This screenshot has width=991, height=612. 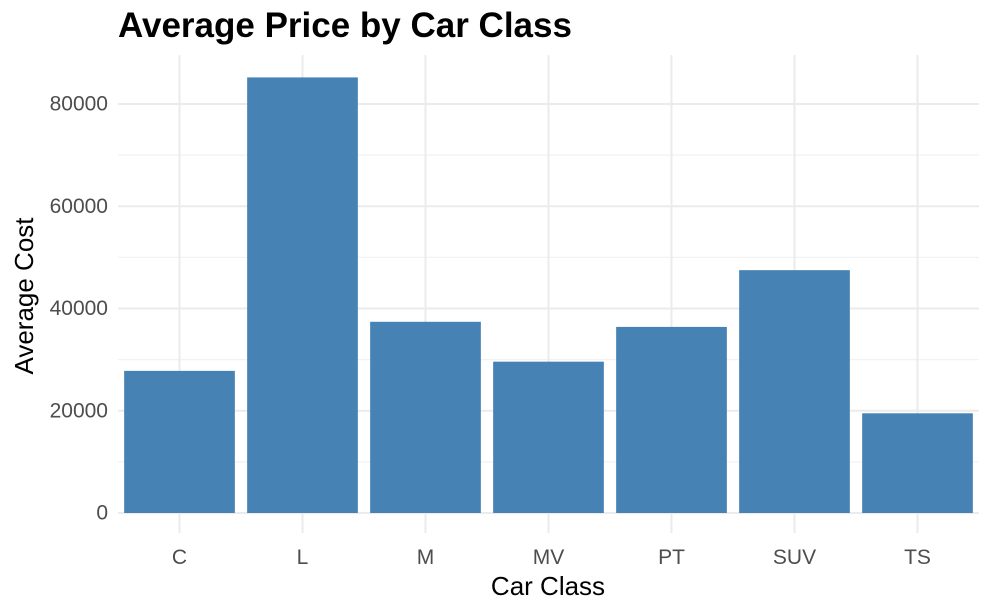 What do you see at coordinates (548, 437) in the screenshot?
I see `bar-mv` at bounding box center [548, 437].